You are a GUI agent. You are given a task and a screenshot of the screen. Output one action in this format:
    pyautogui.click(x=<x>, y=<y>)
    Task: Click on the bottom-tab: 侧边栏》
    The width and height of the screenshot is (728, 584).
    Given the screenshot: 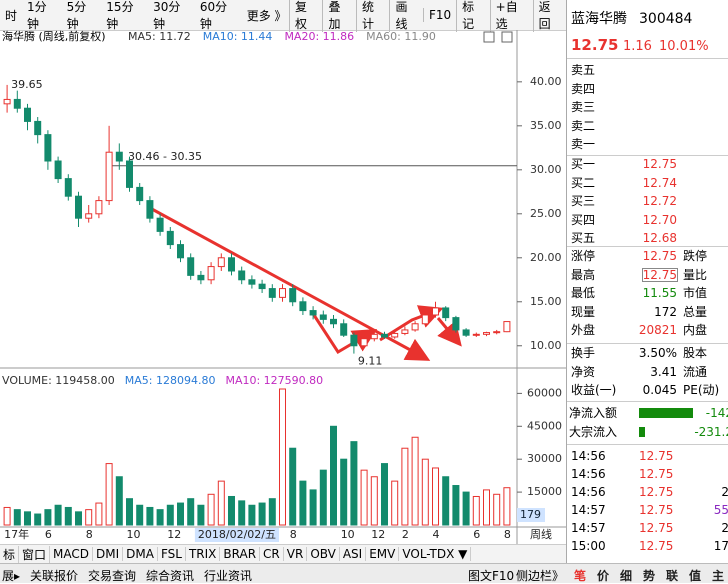 What is the action you would take?
    pyautogui.click(x=540, y=576)
    